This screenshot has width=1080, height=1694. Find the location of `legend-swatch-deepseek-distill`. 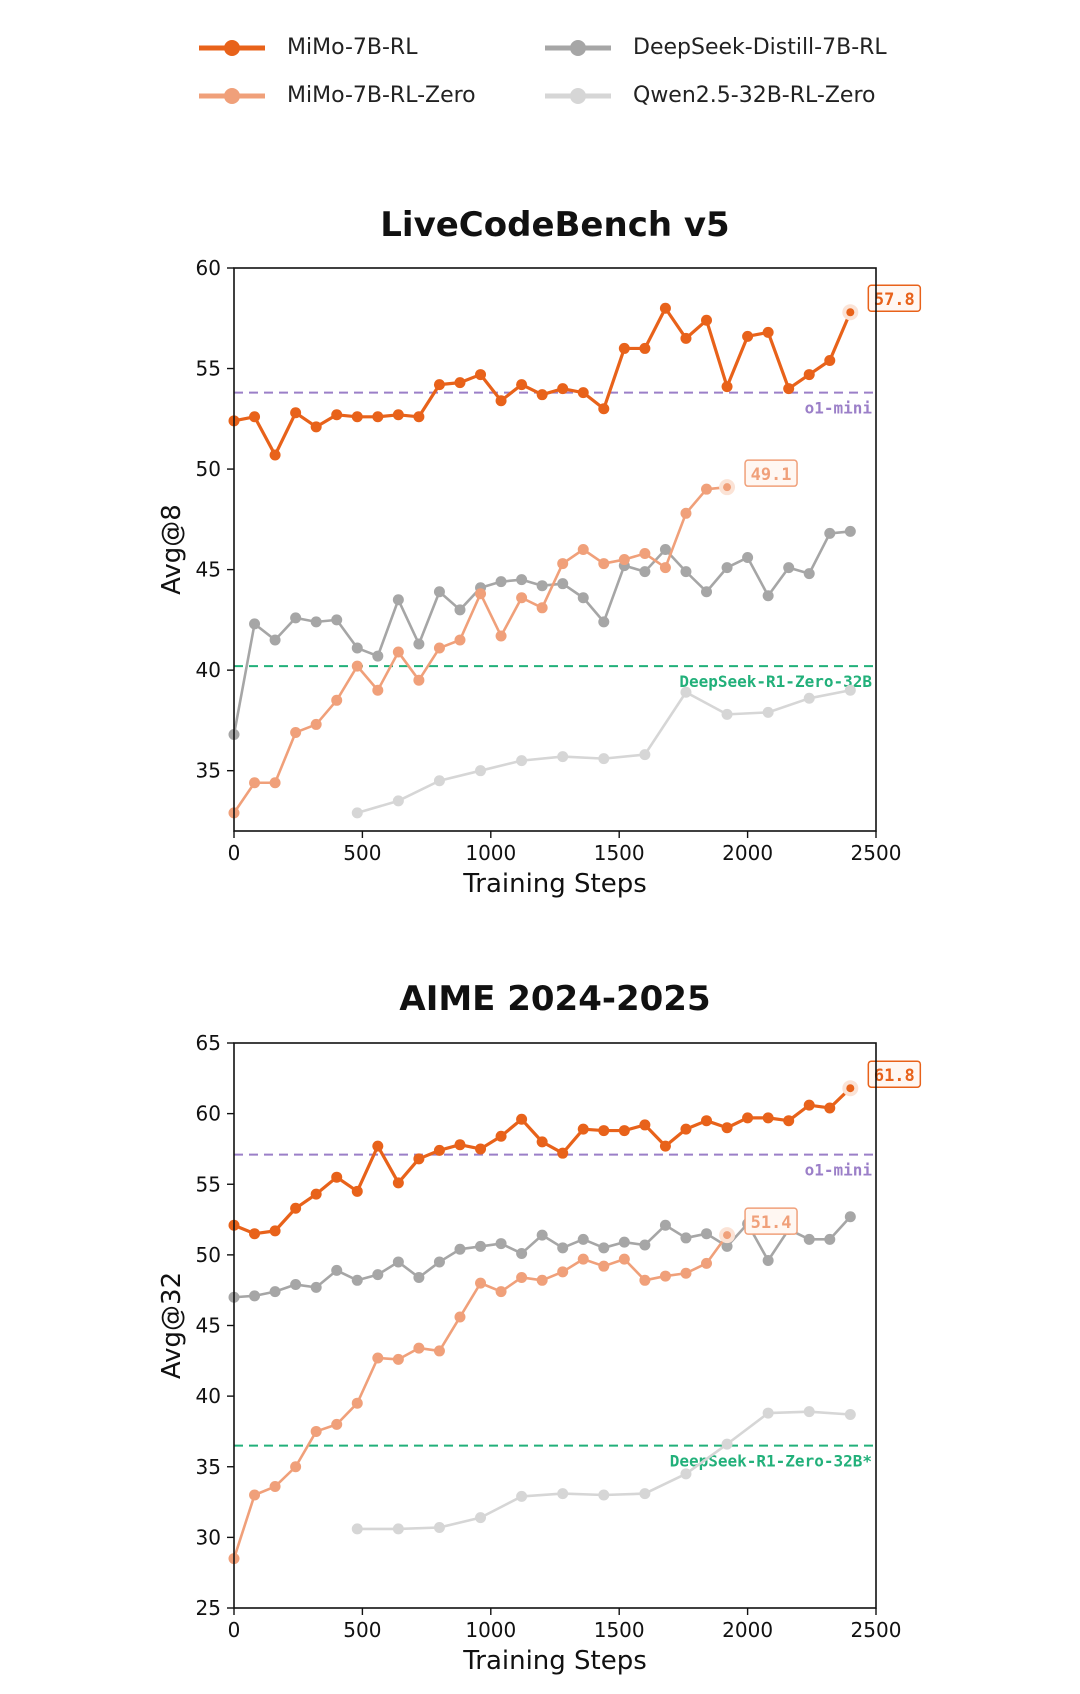

legend-swatch-deepseek-distill is located at coordinates (578, 48).